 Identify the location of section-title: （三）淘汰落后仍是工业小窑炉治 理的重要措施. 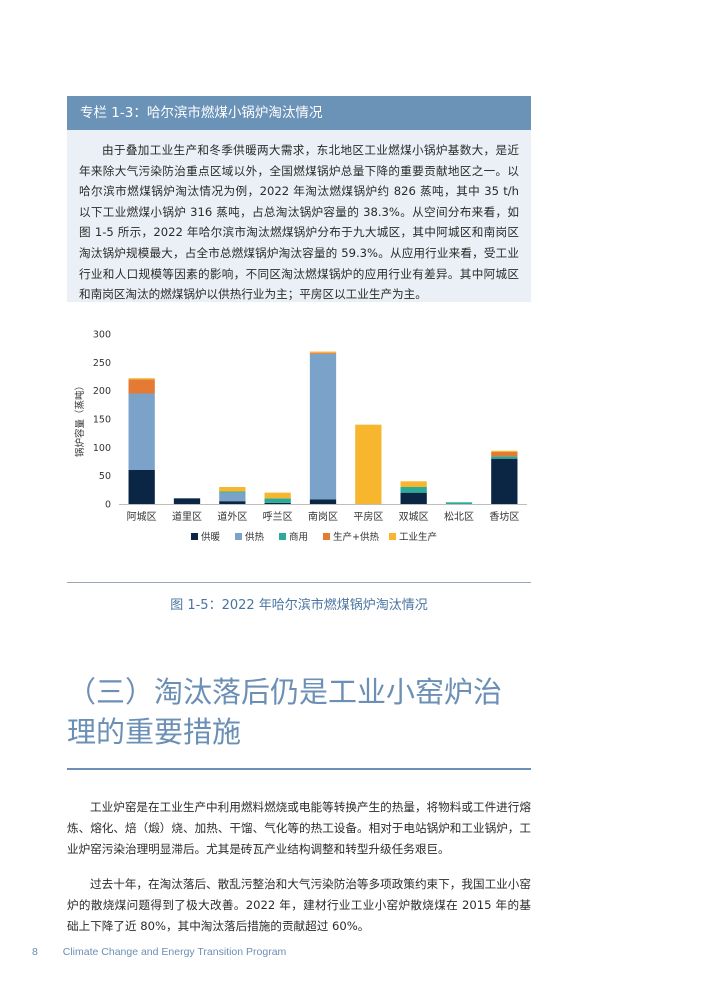
(299, 712).